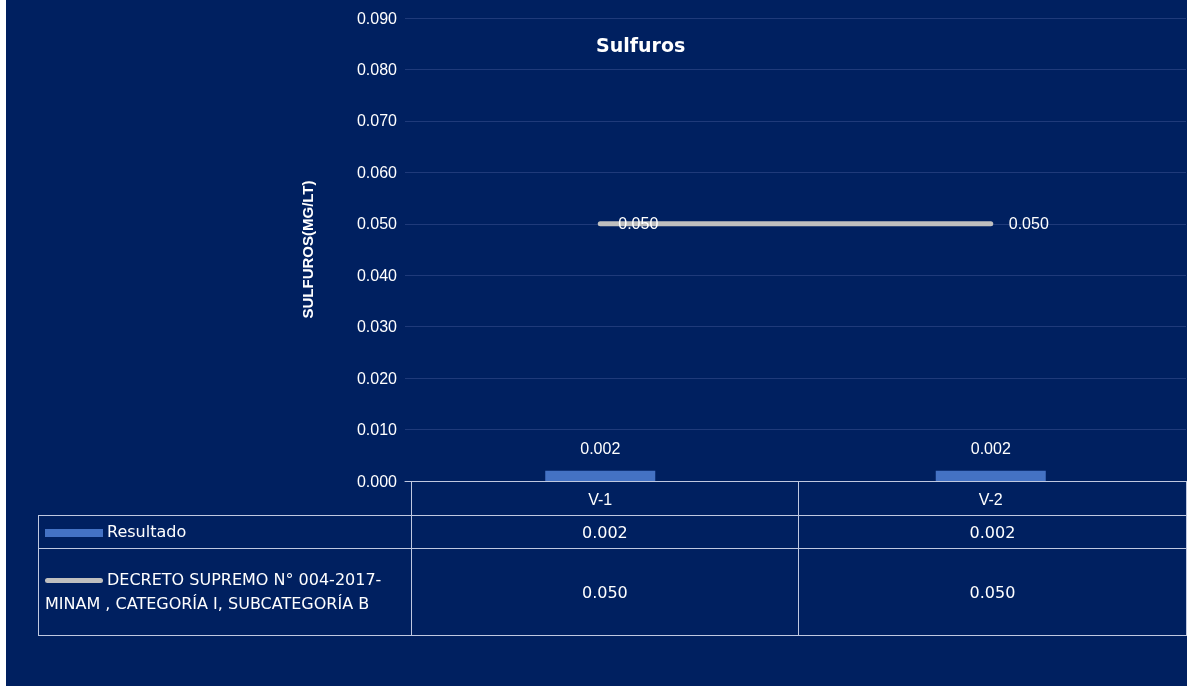 This screenshot has height=686, width=1187. What do you see at coordinates (377, 430) in the screenshot?
I see `y-tick-label: 0.010` at bounding box center [377, 430].